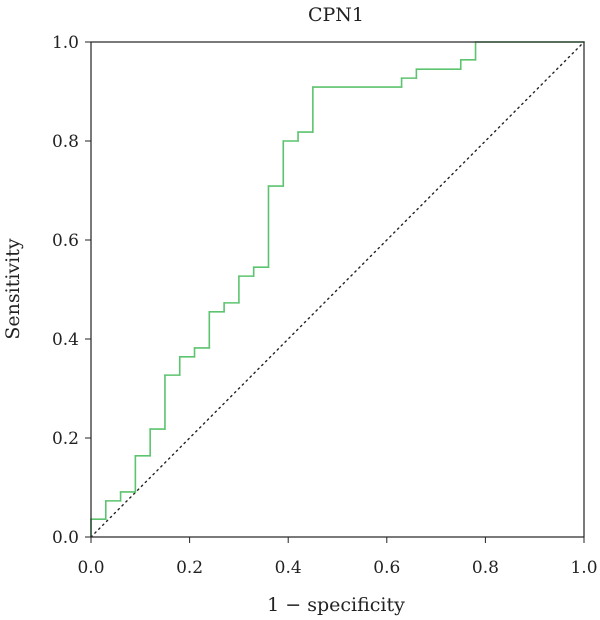 The height and width of the screenshot is (620, 600). I want to click on x-tick-label: 0.2, so click(189, 568).